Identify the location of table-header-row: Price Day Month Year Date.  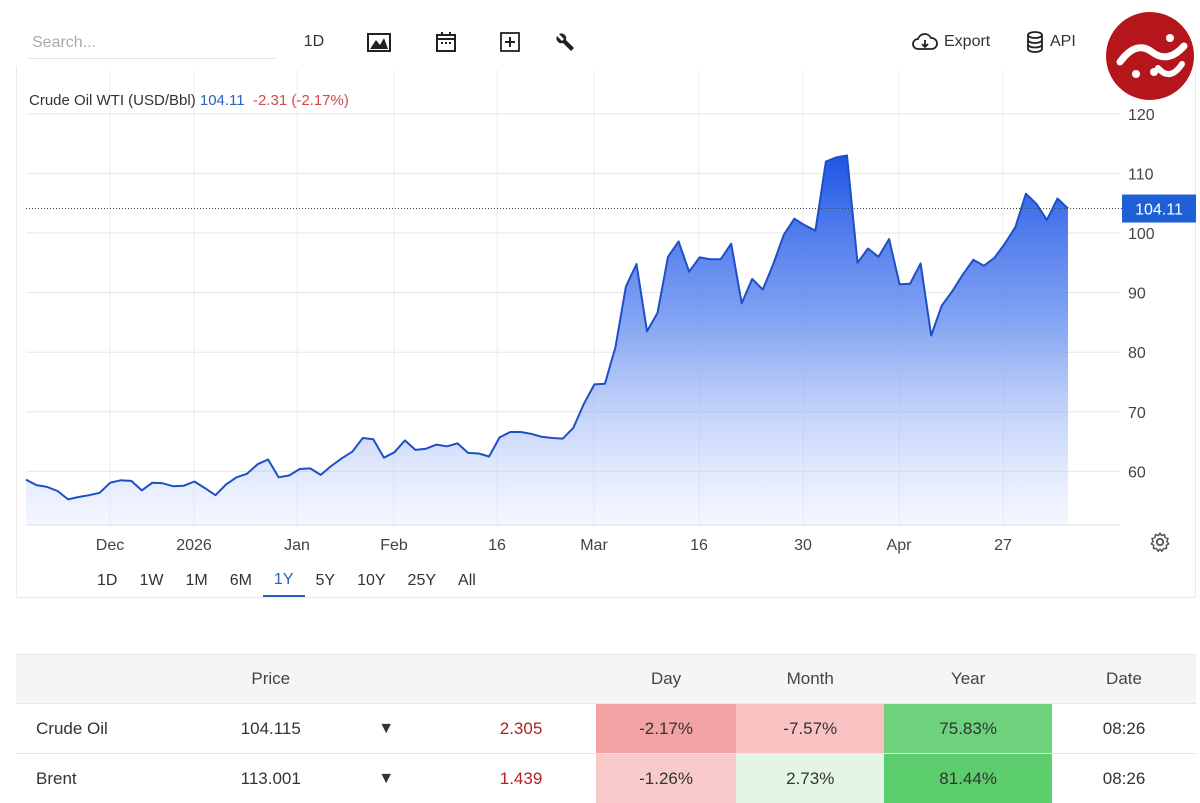
(606, 679).